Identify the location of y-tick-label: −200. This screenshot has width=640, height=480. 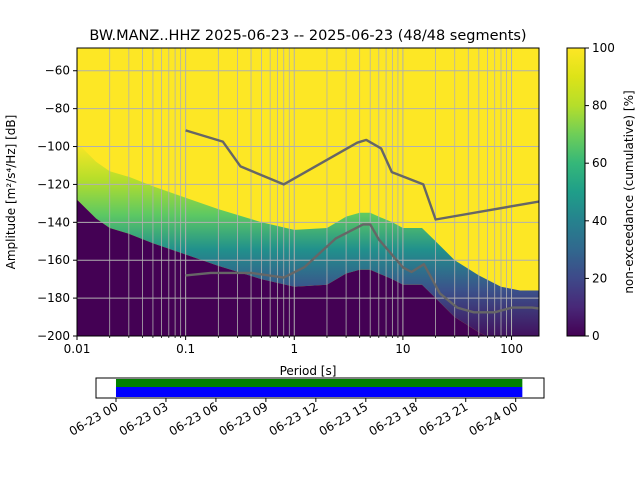
(53, 336).